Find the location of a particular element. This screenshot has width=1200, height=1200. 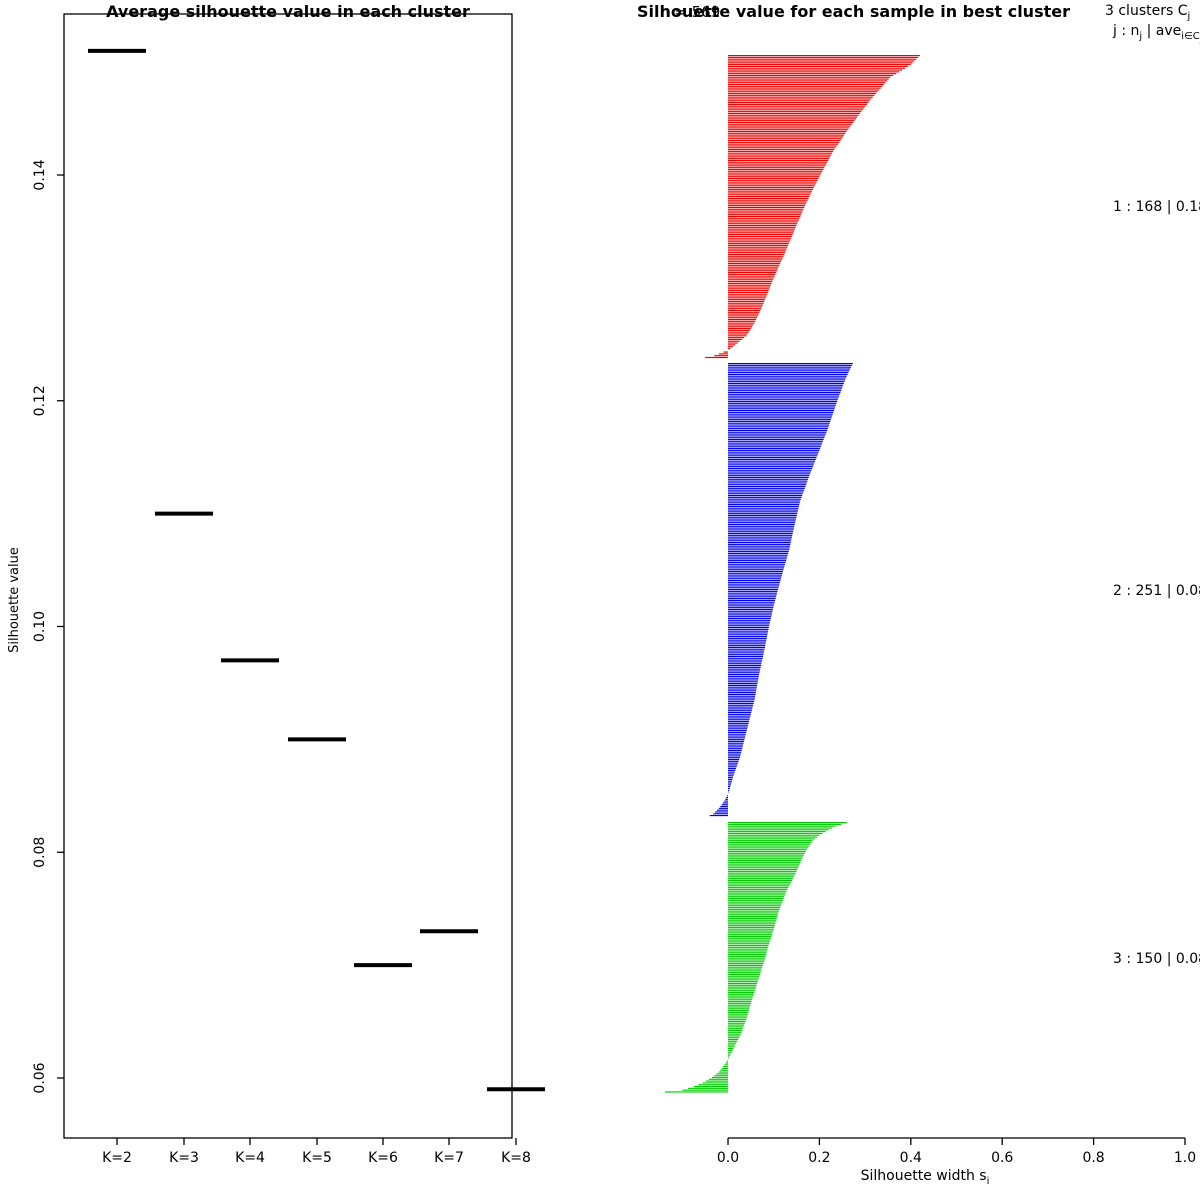

cluster-3-bars is located at coordinates (755, 957).